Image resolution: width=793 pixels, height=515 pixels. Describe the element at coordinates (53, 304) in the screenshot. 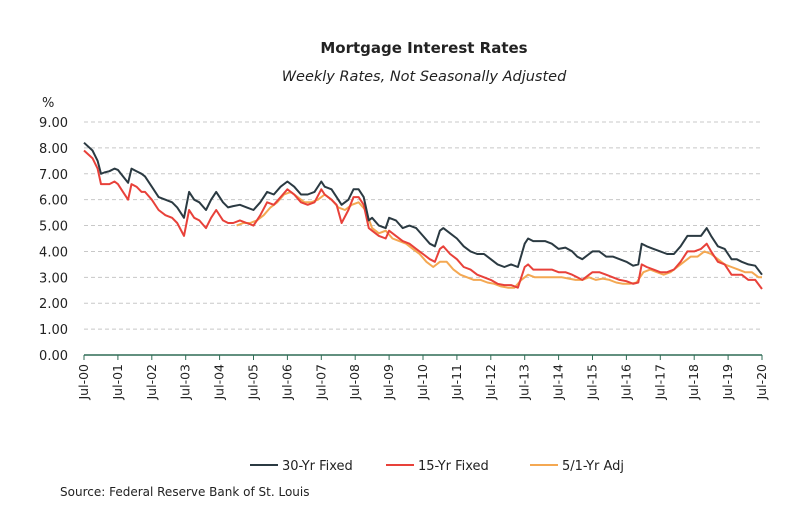

I see `y-tick-label: 2.00` at that location.